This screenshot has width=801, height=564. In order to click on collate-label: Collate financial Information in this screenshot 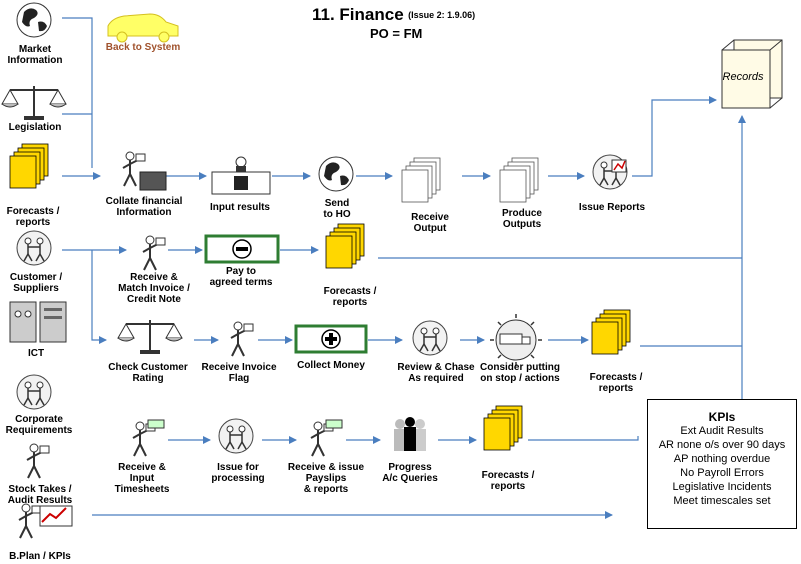, I will do `click(144, 207)`.